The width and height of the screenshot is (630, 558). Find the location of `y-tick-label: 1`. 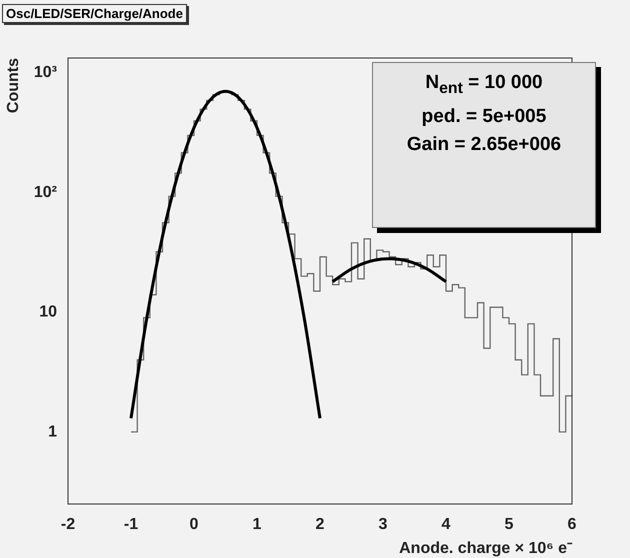

y-tick-label: 1 is located at coordinates (53, 431).